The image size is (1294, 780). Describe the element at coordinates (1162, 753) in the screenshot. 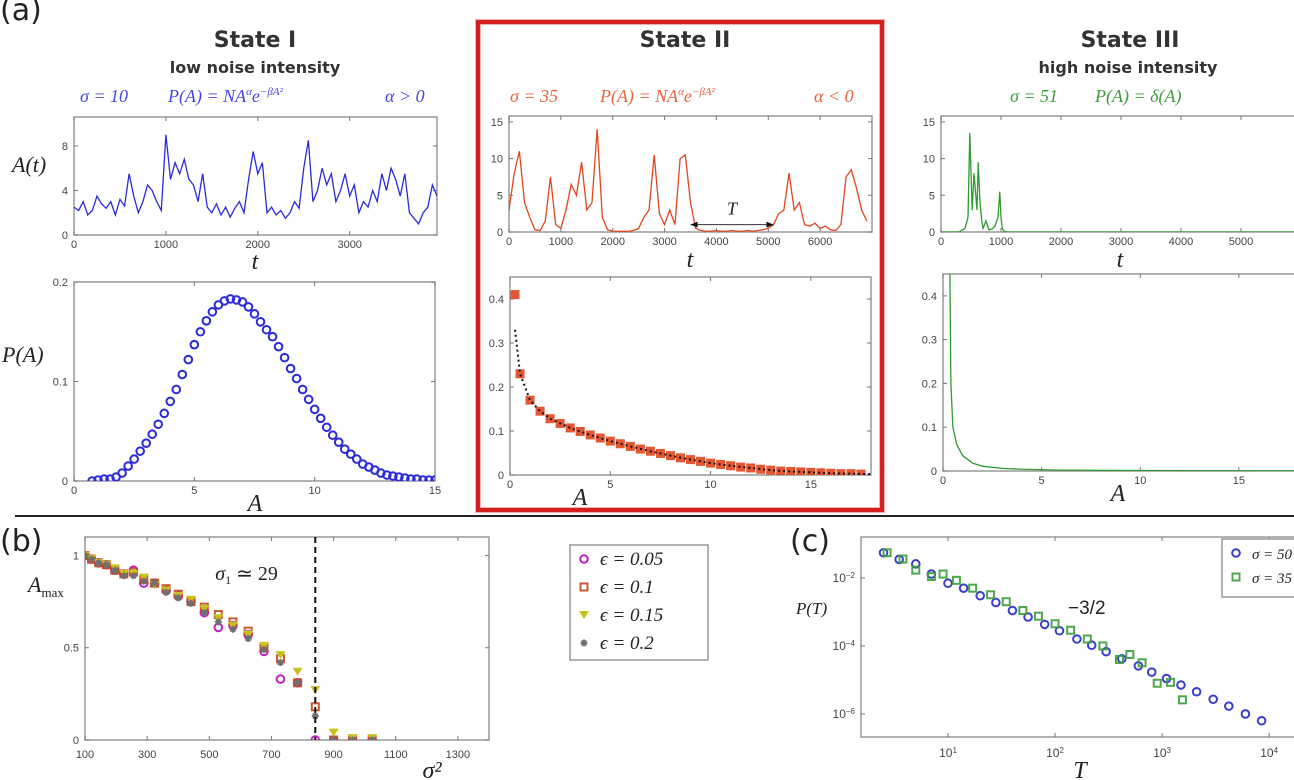

I see `x-tick-label: 103` at that location.